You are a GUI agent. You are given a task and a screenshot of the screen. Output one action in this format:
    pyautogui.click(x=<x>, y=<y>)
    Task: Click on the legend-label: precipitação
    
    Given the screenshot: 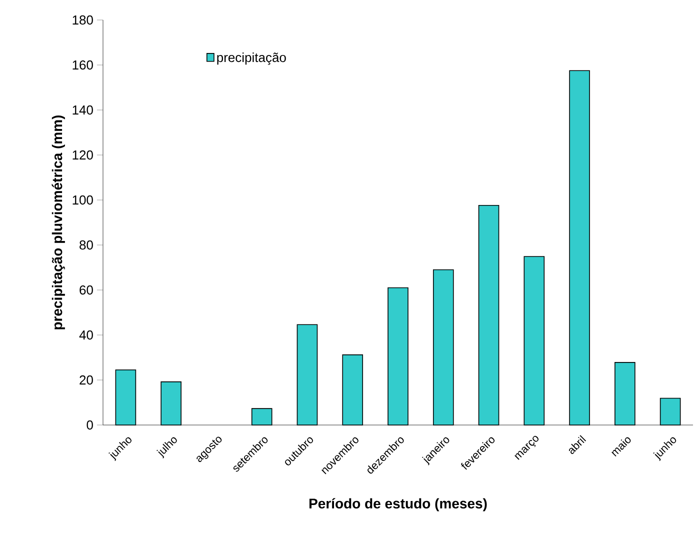 What is the action you would take?
    pyautogui.click(x=251, y=58)
    